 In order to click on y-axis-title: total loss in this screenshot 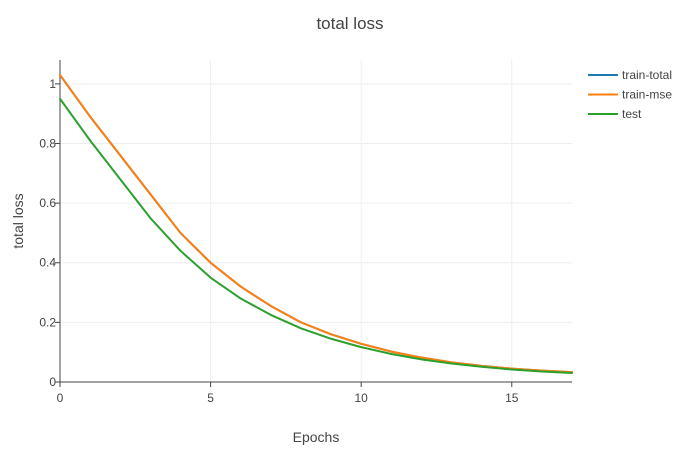, I will do `click(18, 220)`.